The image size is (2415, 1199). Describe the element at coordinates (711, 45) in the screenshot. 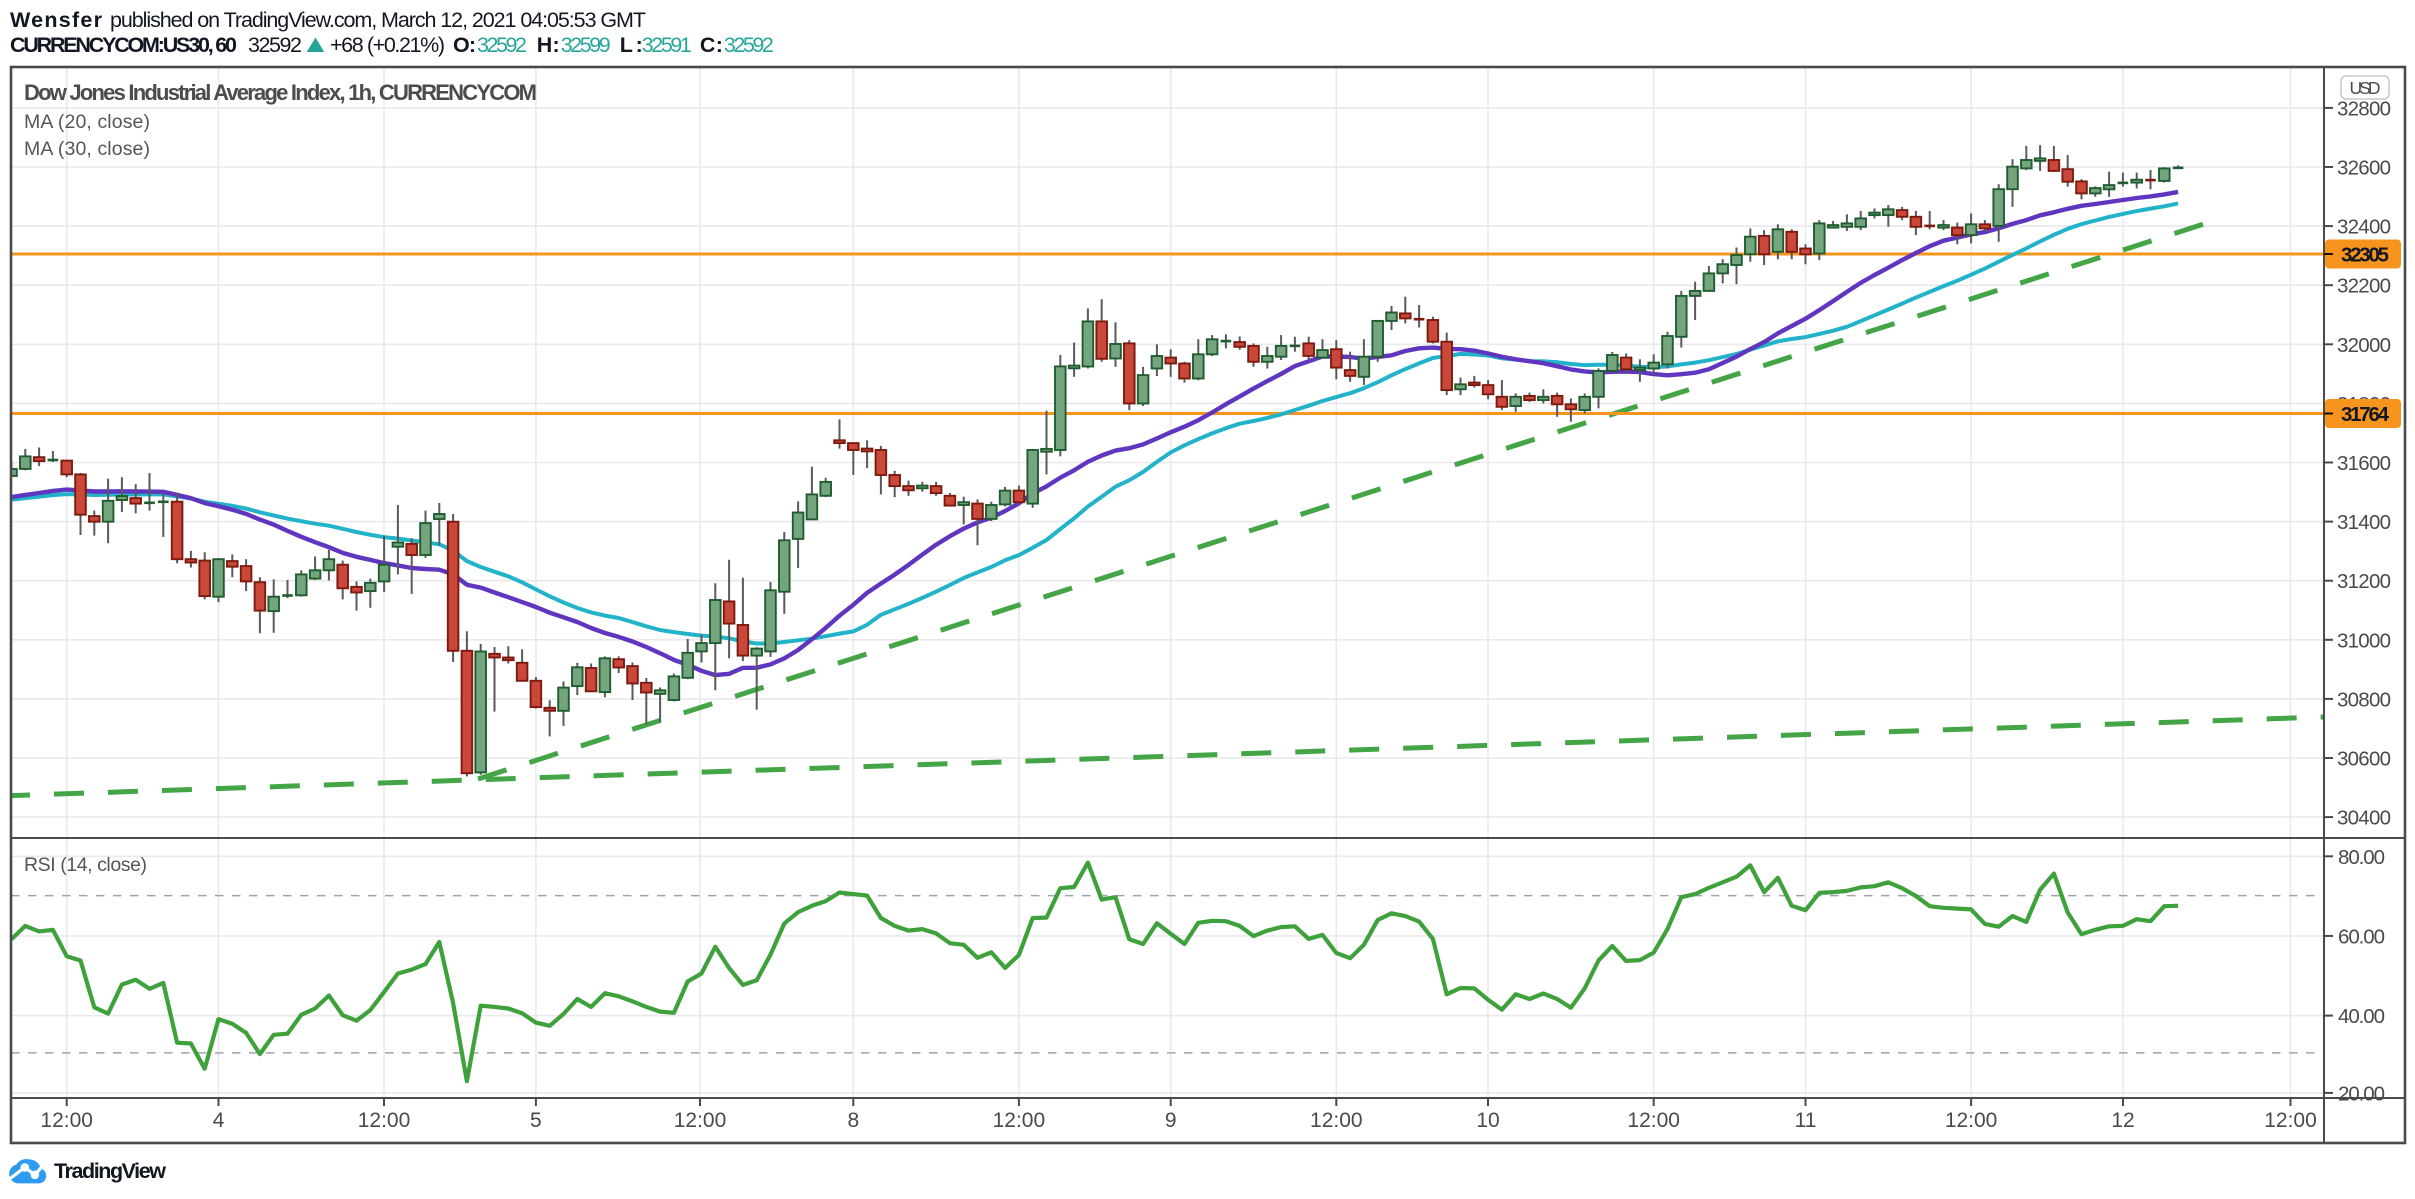

I see `svg-text: C:` at that location.